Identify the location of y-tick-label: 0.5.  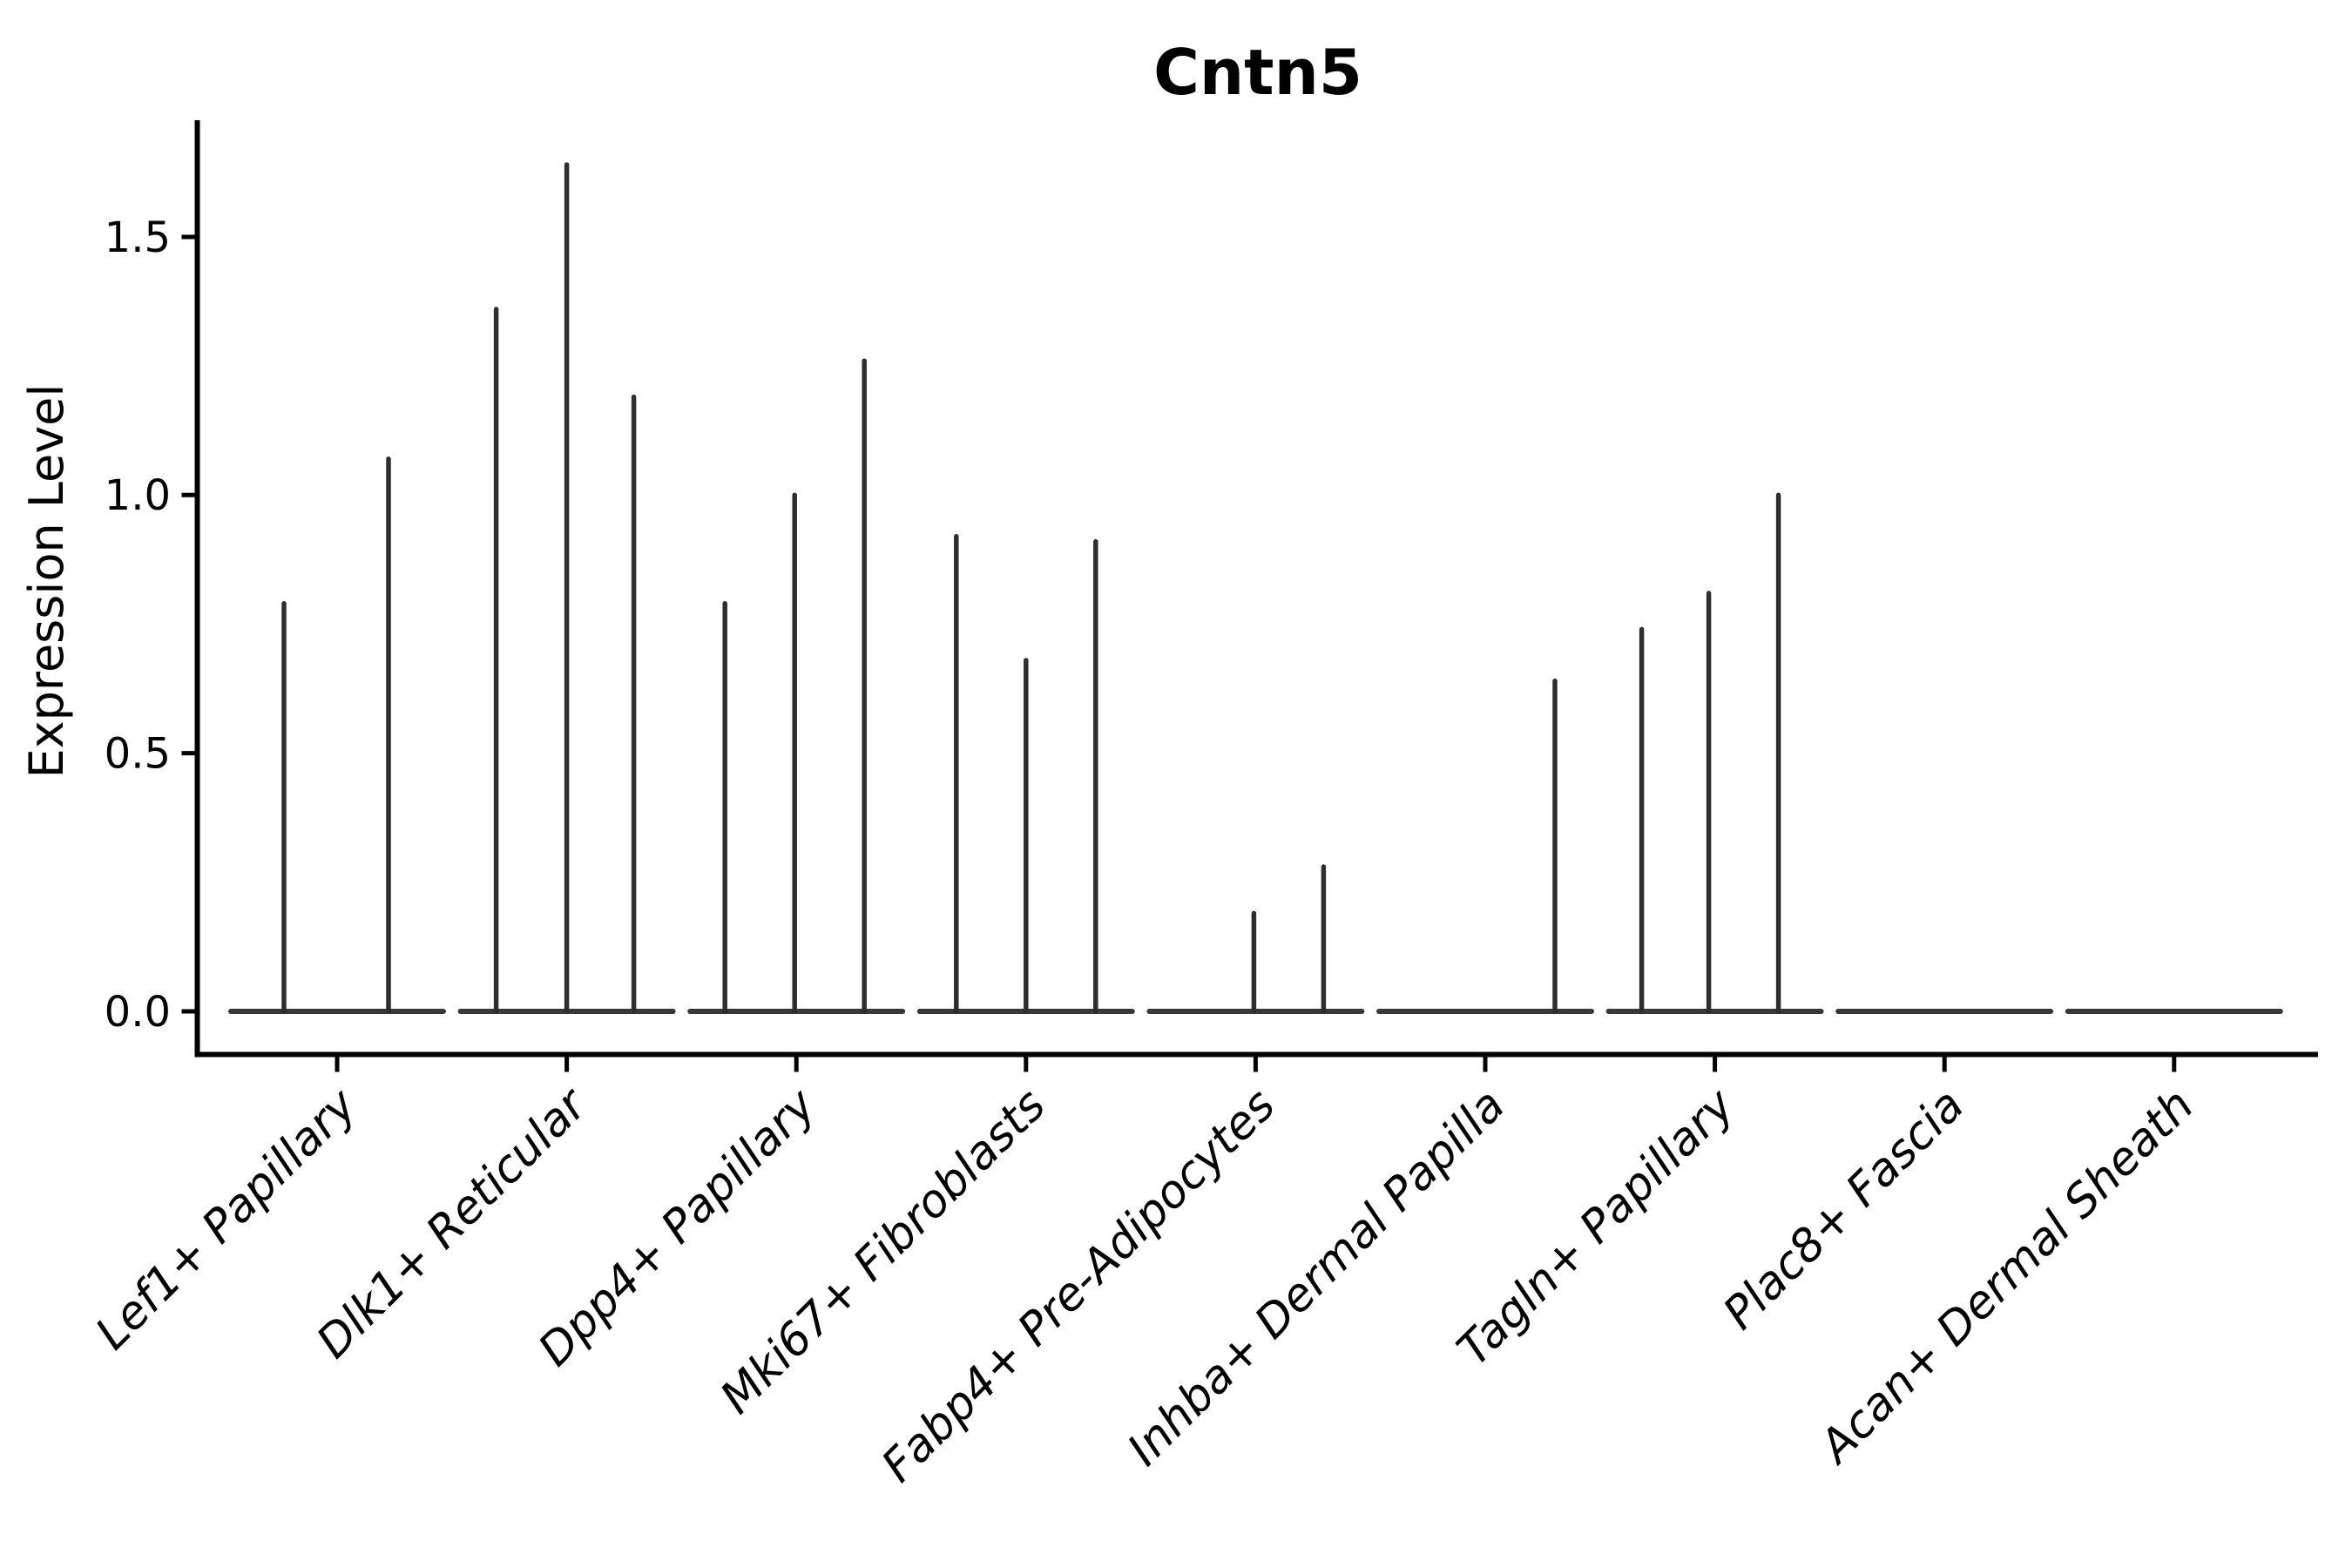
(138, 753).